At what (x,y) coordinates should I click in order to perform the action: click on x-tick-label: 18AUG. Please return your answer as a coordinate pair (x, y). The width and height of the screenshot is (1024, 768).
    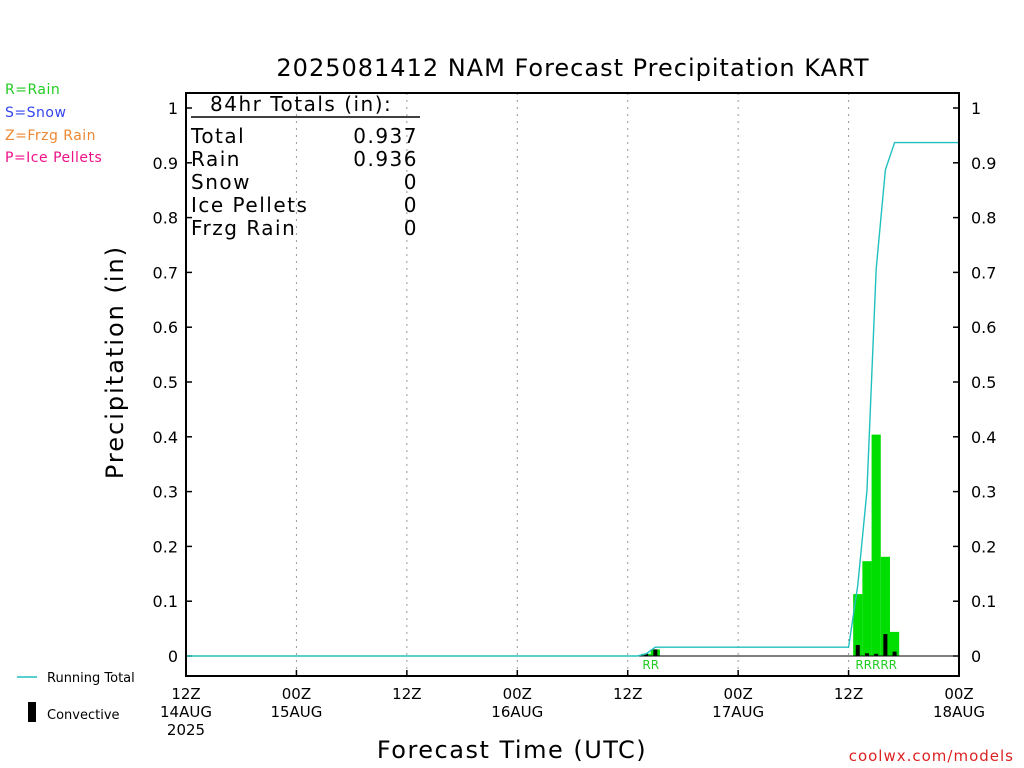
    Looking at the image, I should click on (959, 712).